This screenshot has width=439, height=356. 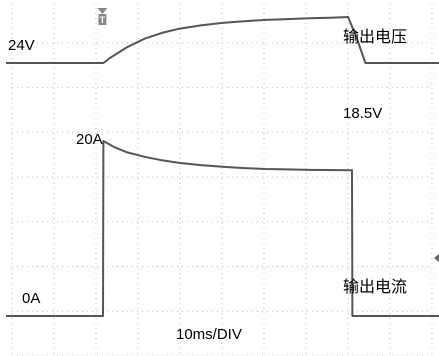 I want to click on voltage-high-label: 24V, so click(x=21, y=45).